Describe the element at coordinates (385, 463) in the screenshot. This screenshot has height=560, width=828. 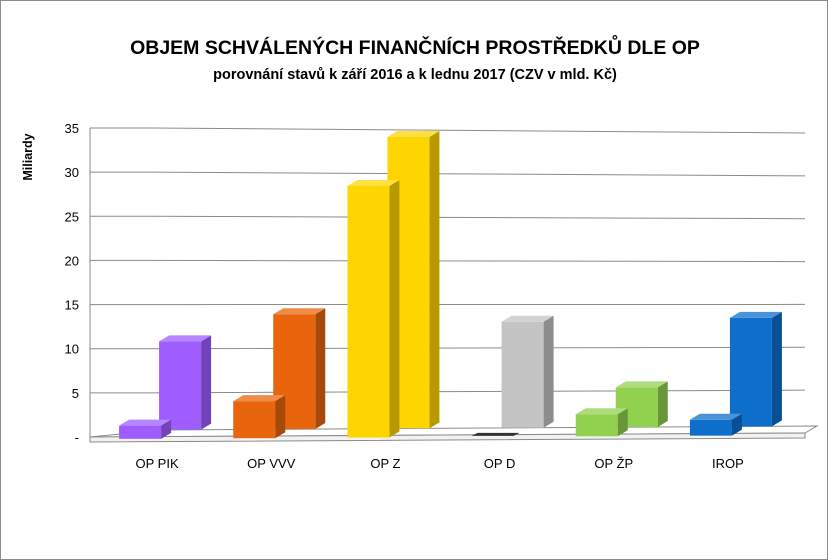
I see `x-tick-label: OP Z` at that location.